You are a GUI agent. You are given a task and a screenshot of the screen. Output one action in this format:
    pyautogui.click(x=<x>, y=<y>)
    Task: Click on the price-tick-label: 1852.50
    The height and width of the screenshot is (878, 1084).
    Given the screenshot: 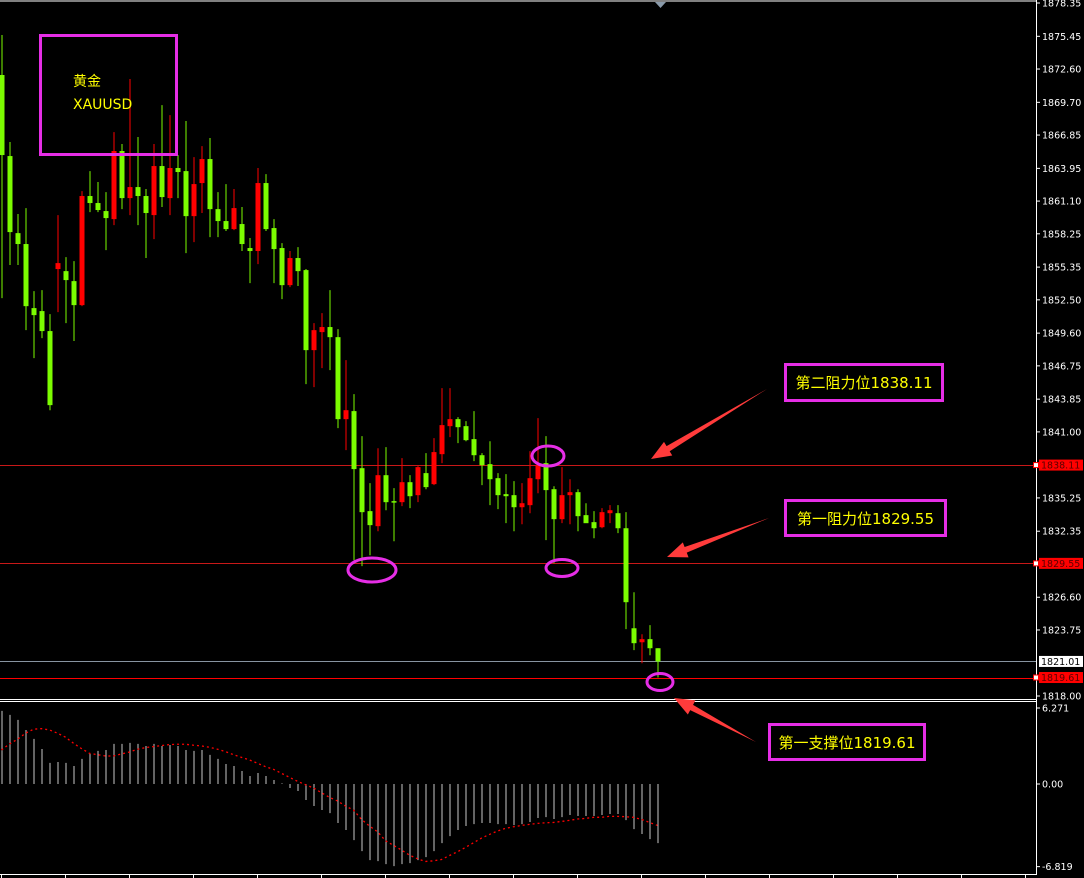 What is the action you would take?
    pyautogui.click(x=1061, y=300)
    